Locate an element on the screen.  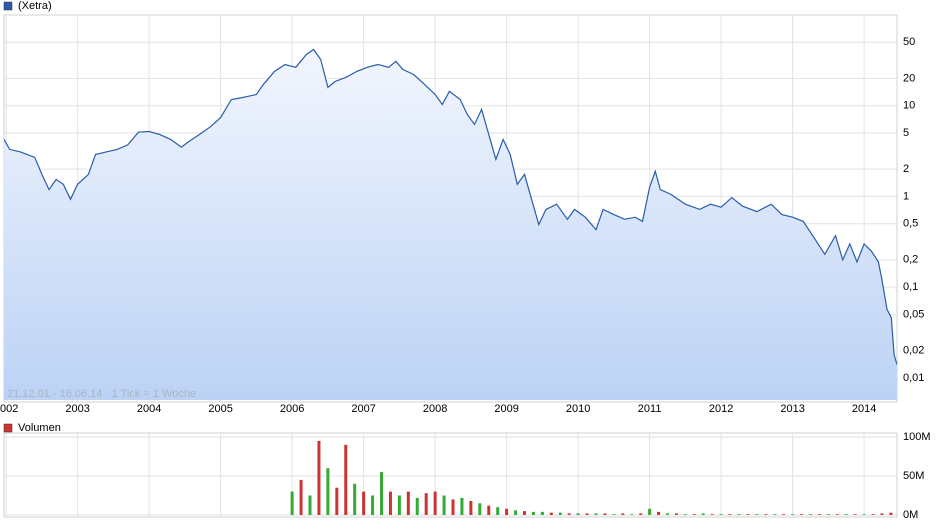
y-tick-label: 0,01 is located at coordinates (913, 378).